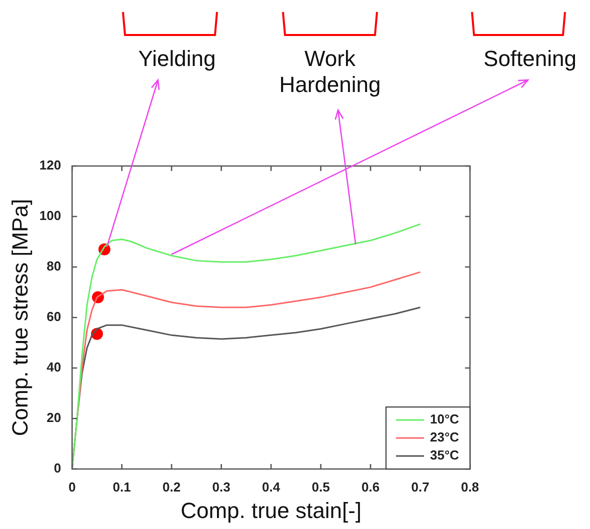 This screenshot has height=529, width=590. What do you see at coordinates (50, 165) in the screenshot?
I see `y-tick-label: 120` at bounding box center [50, 165].